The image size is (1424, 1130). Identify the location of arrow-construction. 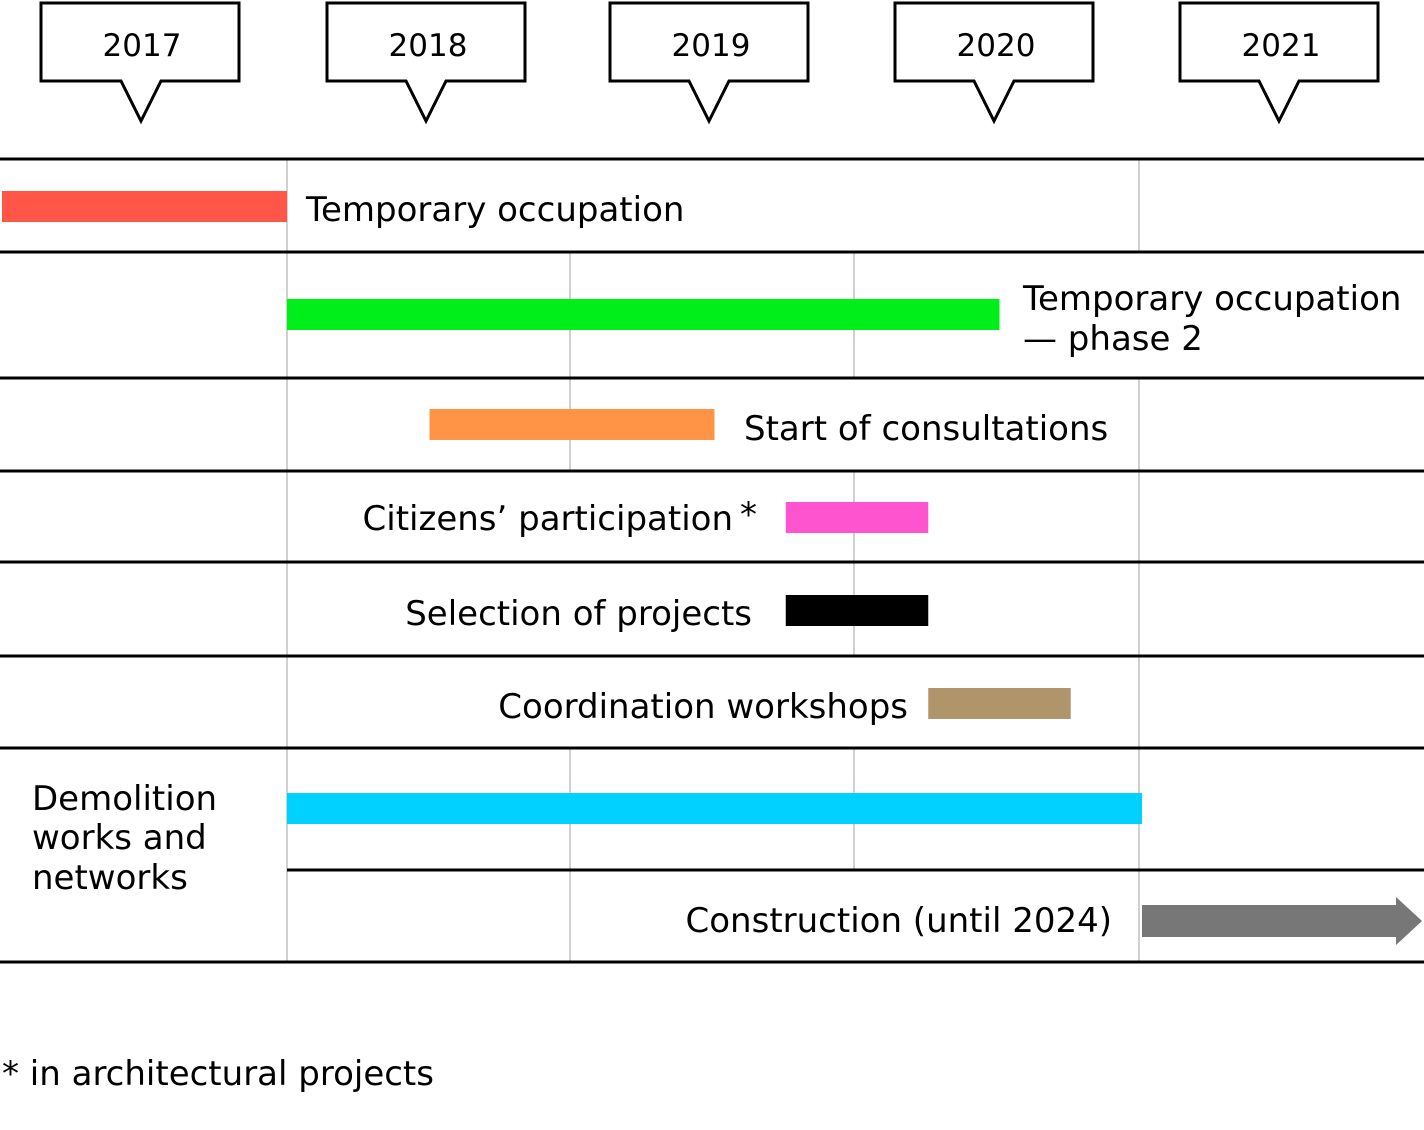
(1282, 921).